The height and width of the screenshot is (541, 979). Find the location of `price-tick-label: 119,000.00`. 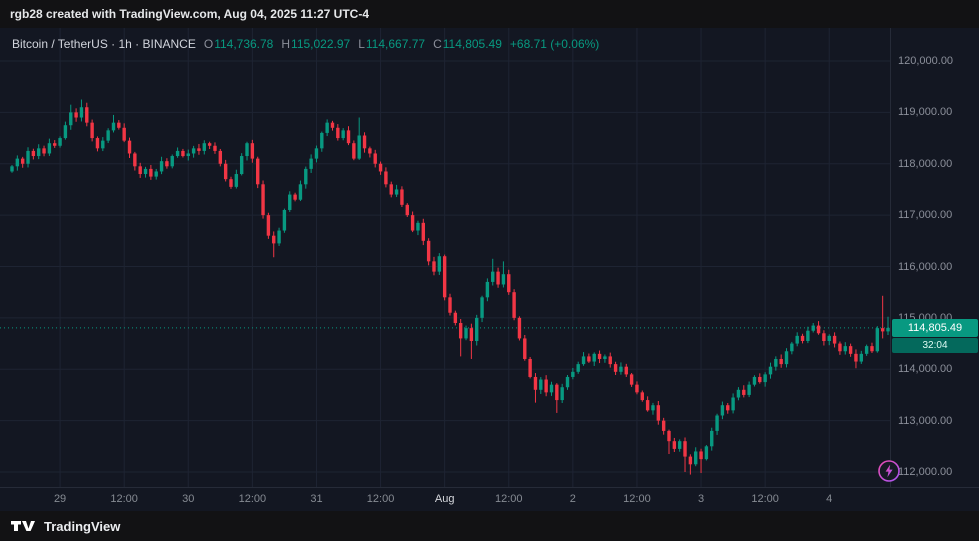

price-tick-label: 119,000.00 is located at coordinates (925, 112).